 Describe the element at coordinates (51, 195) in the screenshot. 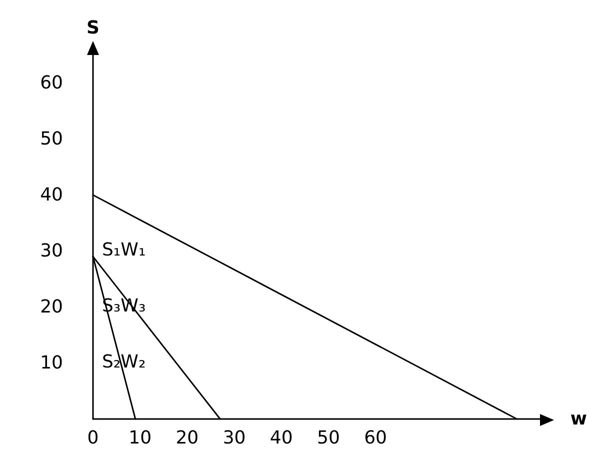

I see `y-tick-label: 40` at that location.